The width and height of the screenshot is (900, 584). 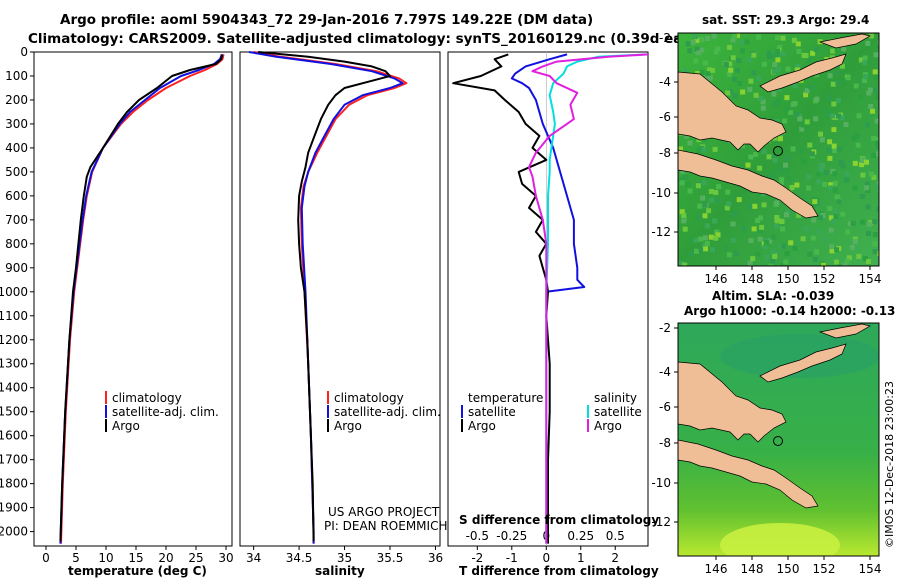 I want to click on depth-tick-label: 1700, so click(x=14, y=460).